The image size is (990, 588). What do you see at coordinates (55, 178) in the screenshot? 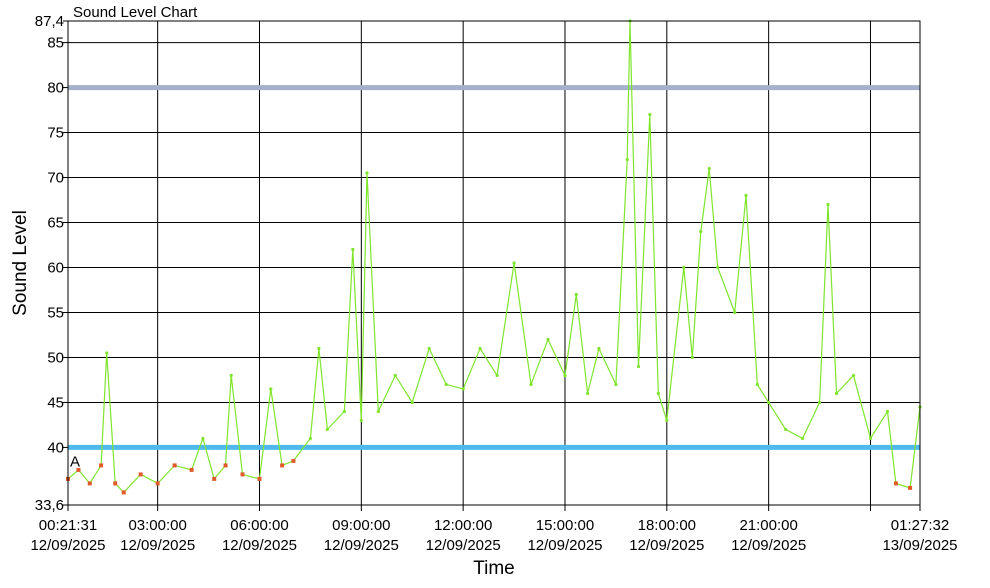
I see `y-tick-label: 70` at bounding box center [55, 178].